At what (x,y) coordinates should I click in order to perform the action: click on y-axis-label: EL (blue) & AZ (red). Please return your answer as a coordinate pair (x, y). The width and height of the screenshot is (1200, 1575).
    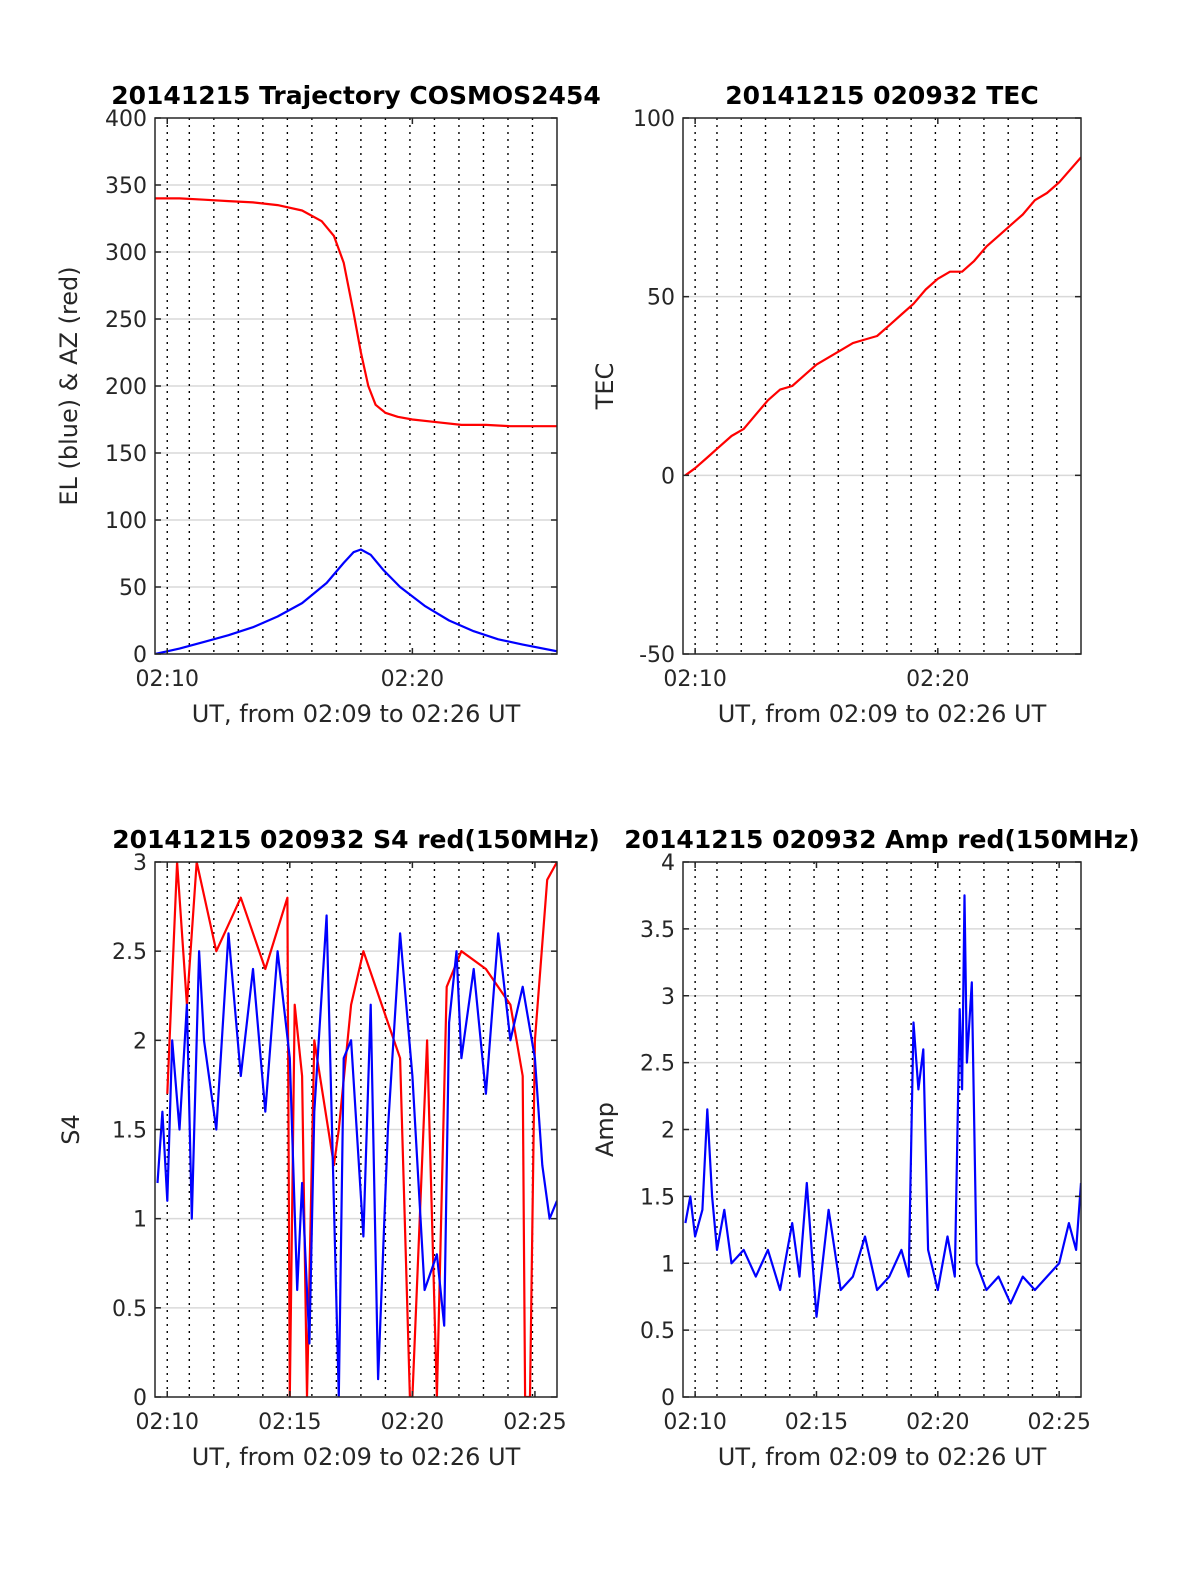
    Looking at the image, I should click on (69, 385).